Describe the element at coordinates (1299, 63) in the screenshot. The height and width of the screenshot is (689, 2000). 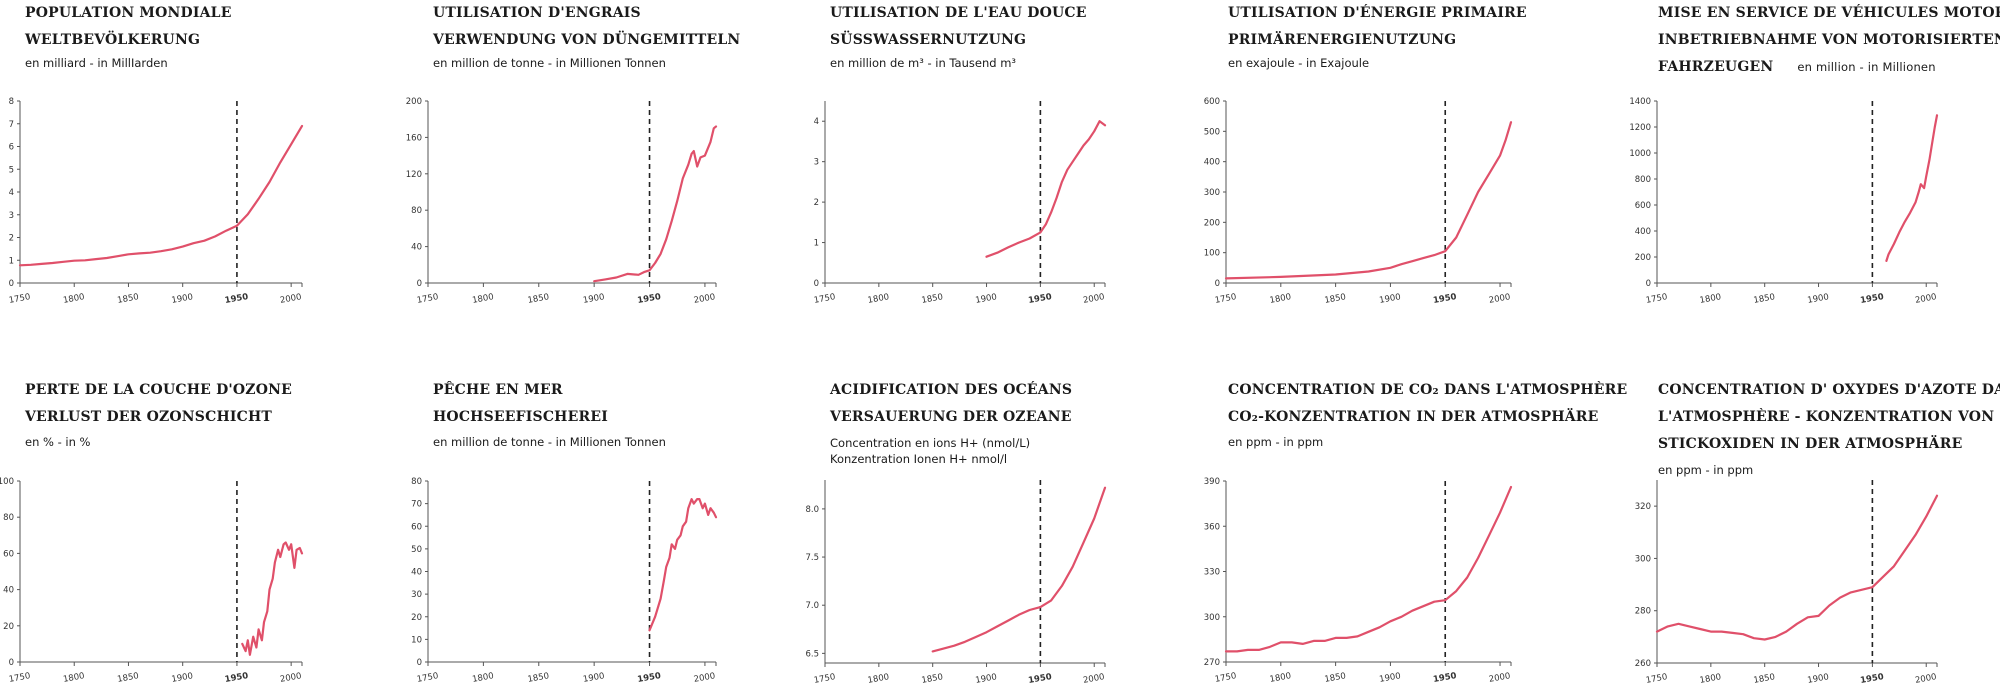
I see `chart-unit: en exajoule - in Exajoule` at that location.